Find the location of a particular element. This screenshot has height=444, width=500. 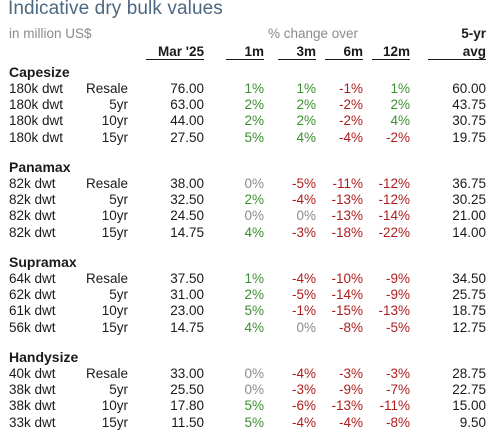

change-3m: -6% is located at coordinates (303, 406).